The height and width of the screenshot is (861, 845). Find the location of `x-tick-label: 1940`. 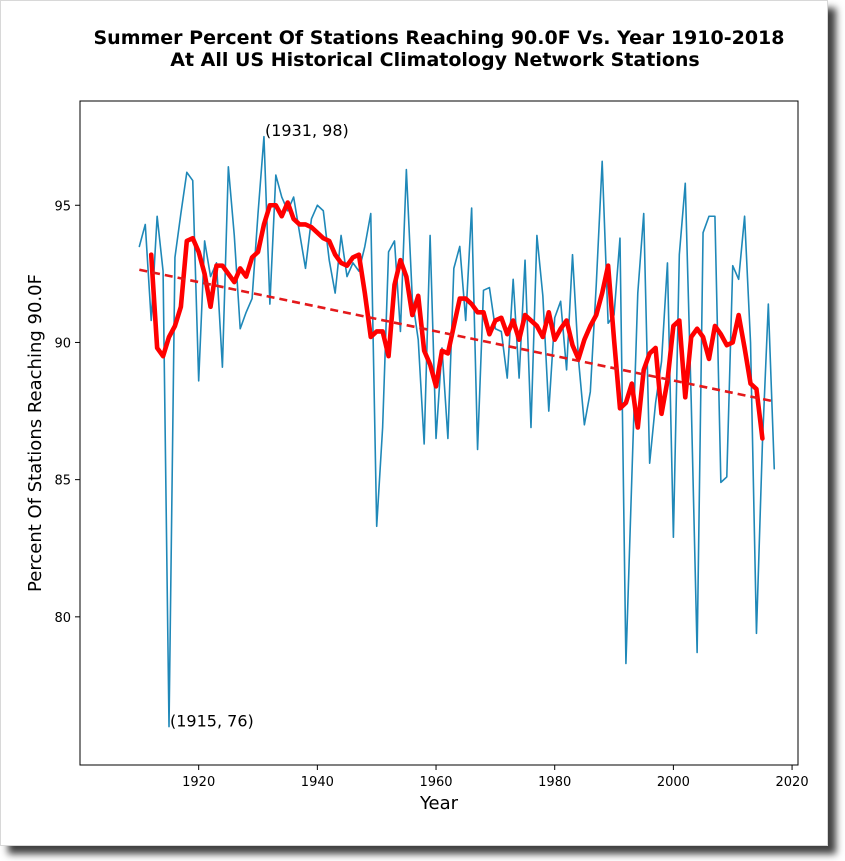

x-tick-label: 1940 is located at coordinates (317, 782).